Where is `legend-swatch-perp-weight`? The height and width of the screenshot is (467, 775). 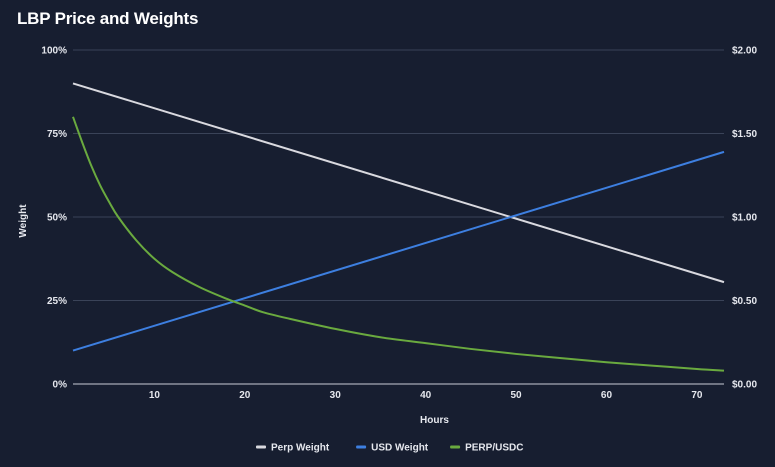
legend-swatch-perp-weight is located at coordinates (261, 447).